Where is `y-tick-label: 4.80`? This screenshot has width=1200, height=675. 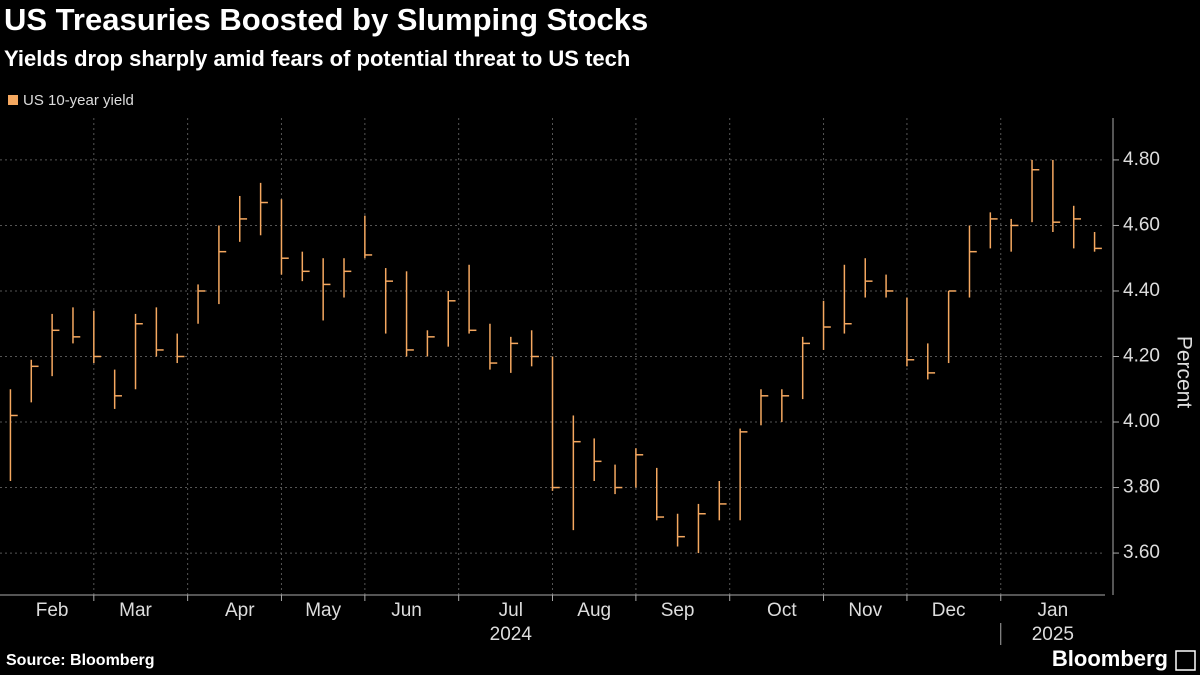 y-tick-label: 4.80 is located at coordinates (1141, 159).